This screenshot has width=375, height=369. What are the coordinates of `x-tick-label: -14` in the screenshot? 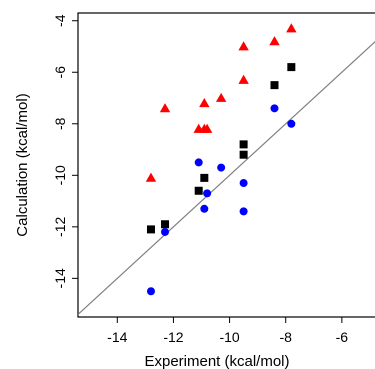 It's located at (117, 337).